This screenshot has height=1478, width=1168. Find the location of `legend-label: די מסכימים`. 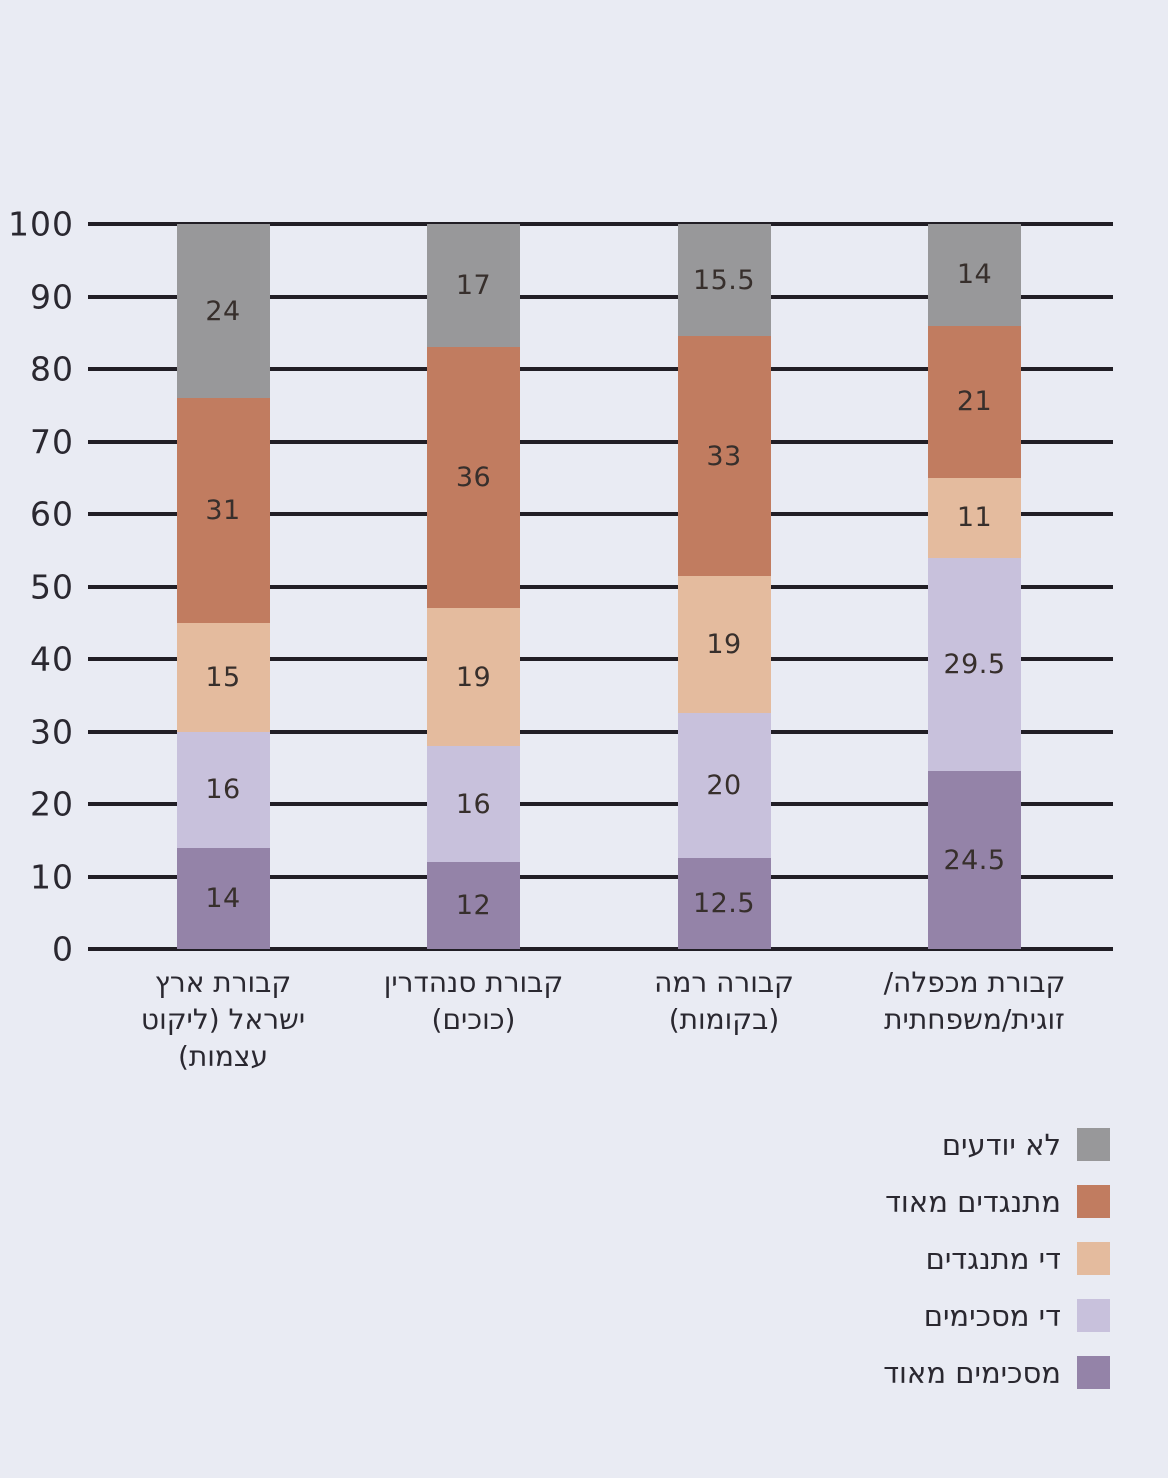

legend-label: די מסכימים is located at coordinates (992, 1315).